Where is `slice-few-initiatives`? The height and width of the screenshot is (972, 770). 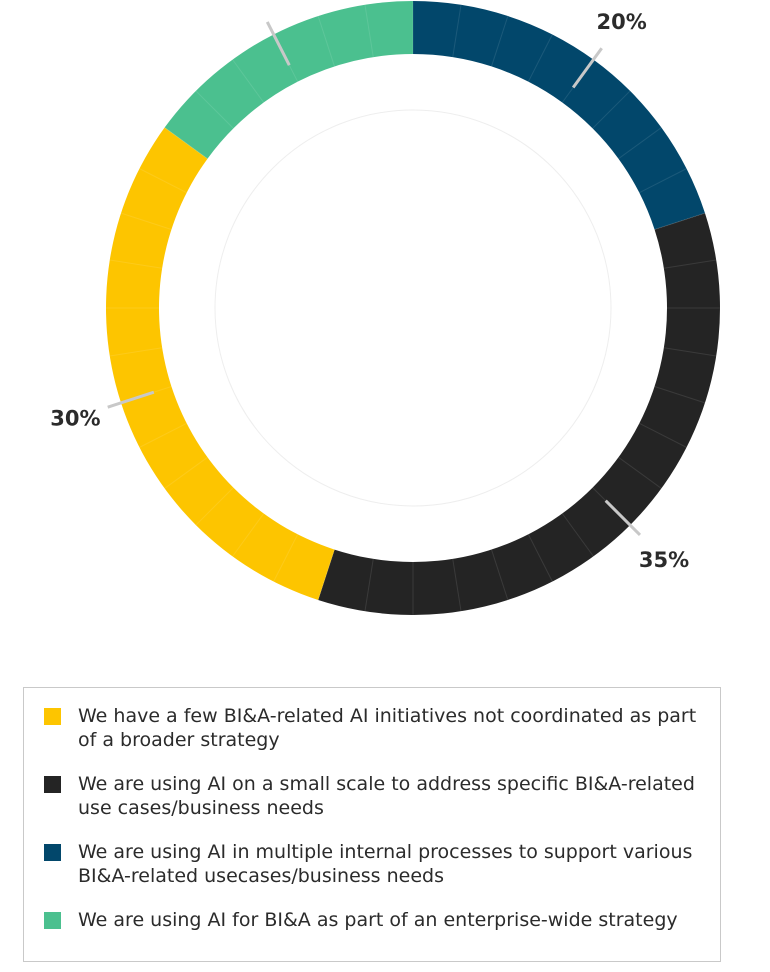
slice-few-initiatives is located at coordinates (220, 363).